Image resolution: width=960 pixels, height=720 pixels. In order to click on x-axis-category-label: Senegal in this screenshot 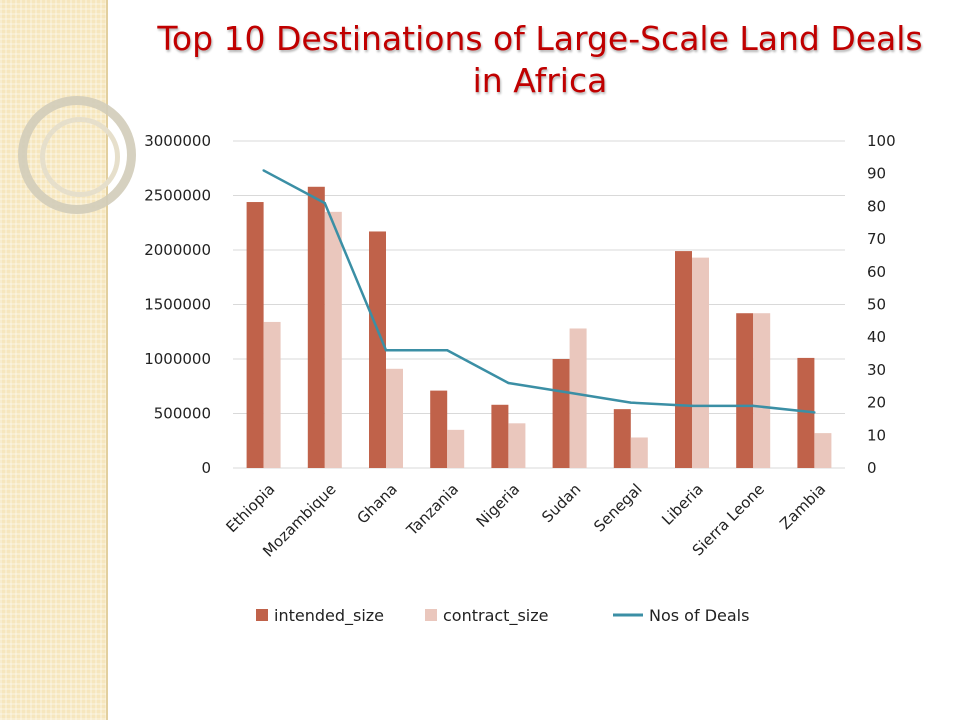, I will do `click(617, 507)`.